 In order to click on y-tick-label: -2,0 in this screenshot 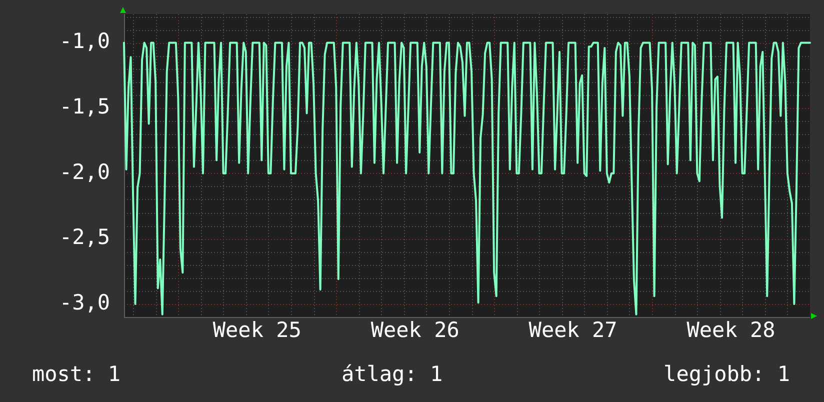, I will do `click(84, 172)`.